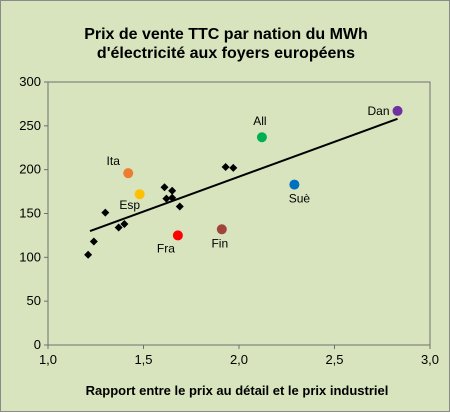 The width and height of the screenshot is (450, 413). What do you see at coordinates (259, 121) in the screenshot?
I see `country-data-label: All` at bounding box center [259, 121].